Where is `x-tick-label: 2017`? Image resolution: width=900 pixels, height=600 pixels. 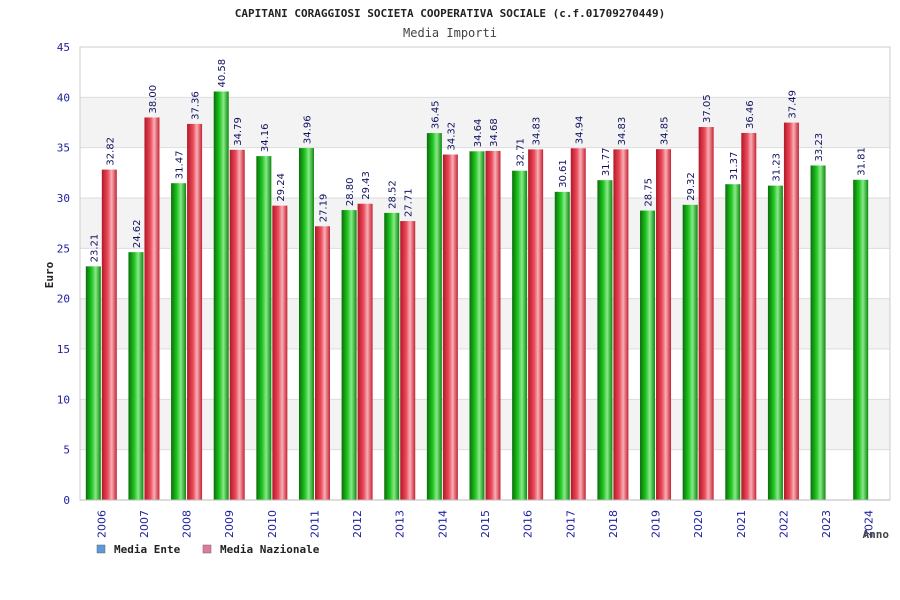
x-tick-label: 2017 is located at coordinates (570, 524).